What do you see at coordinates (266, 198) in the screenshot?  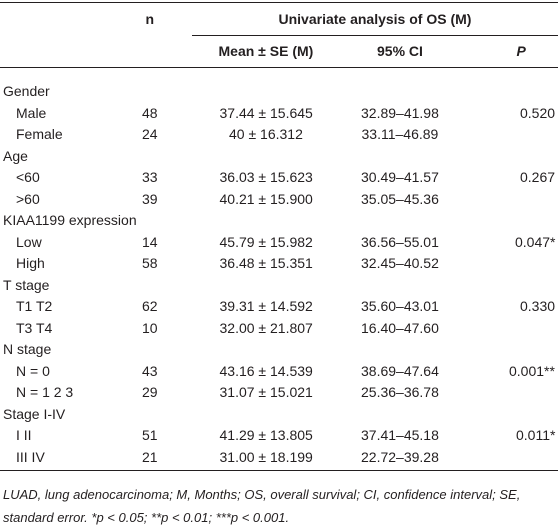 I see `cell-mean: 40.21 ± 15.900` at bounding box center [266, 198].